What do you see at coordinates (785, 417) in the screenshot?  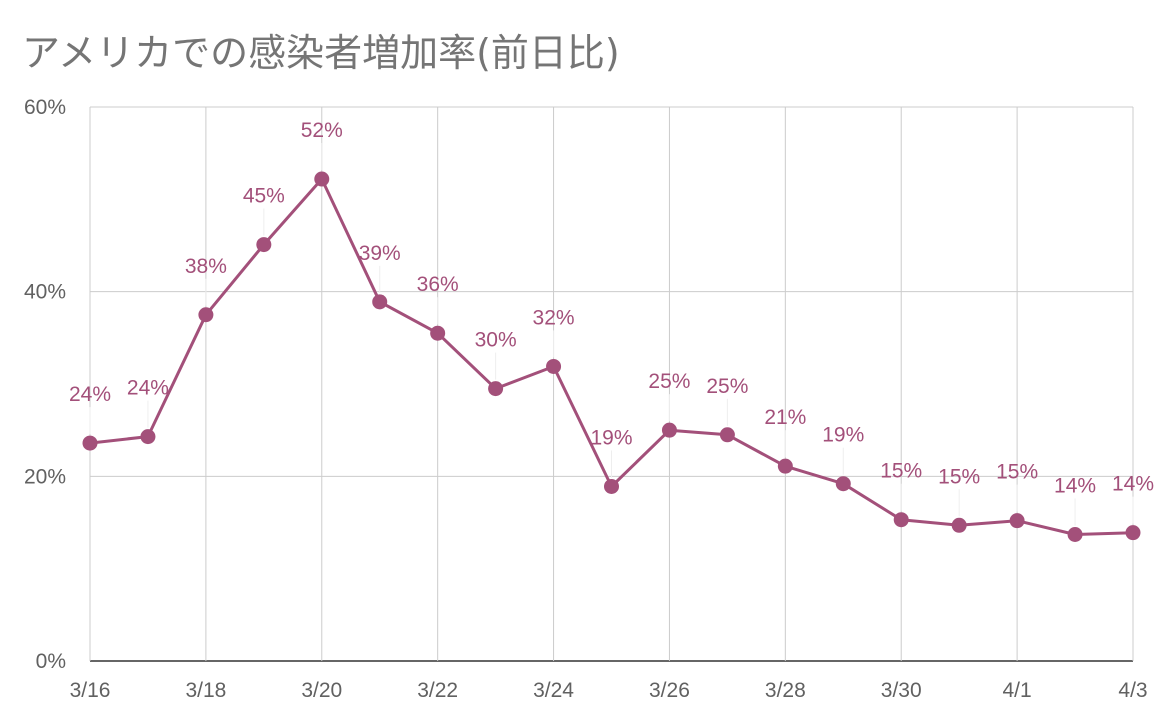 I see `data-label: 21%` at bounding box center [785, 417].